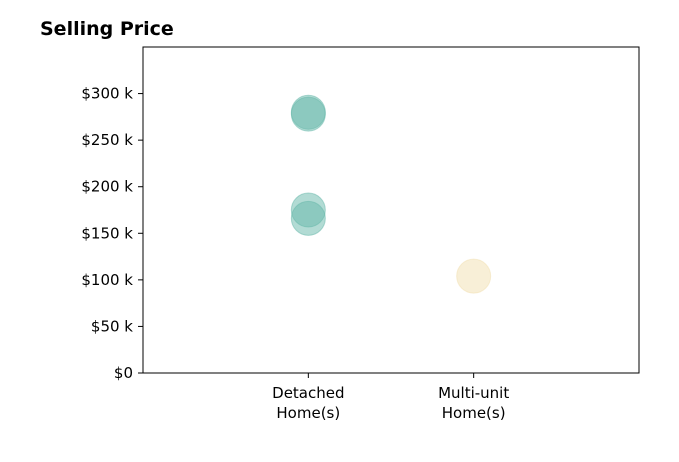 This screenshot has width=679, height=462. Describe the element at coordinates (107, 94) in the screenshot. I see `y-tick-label: $300 k` at that location.